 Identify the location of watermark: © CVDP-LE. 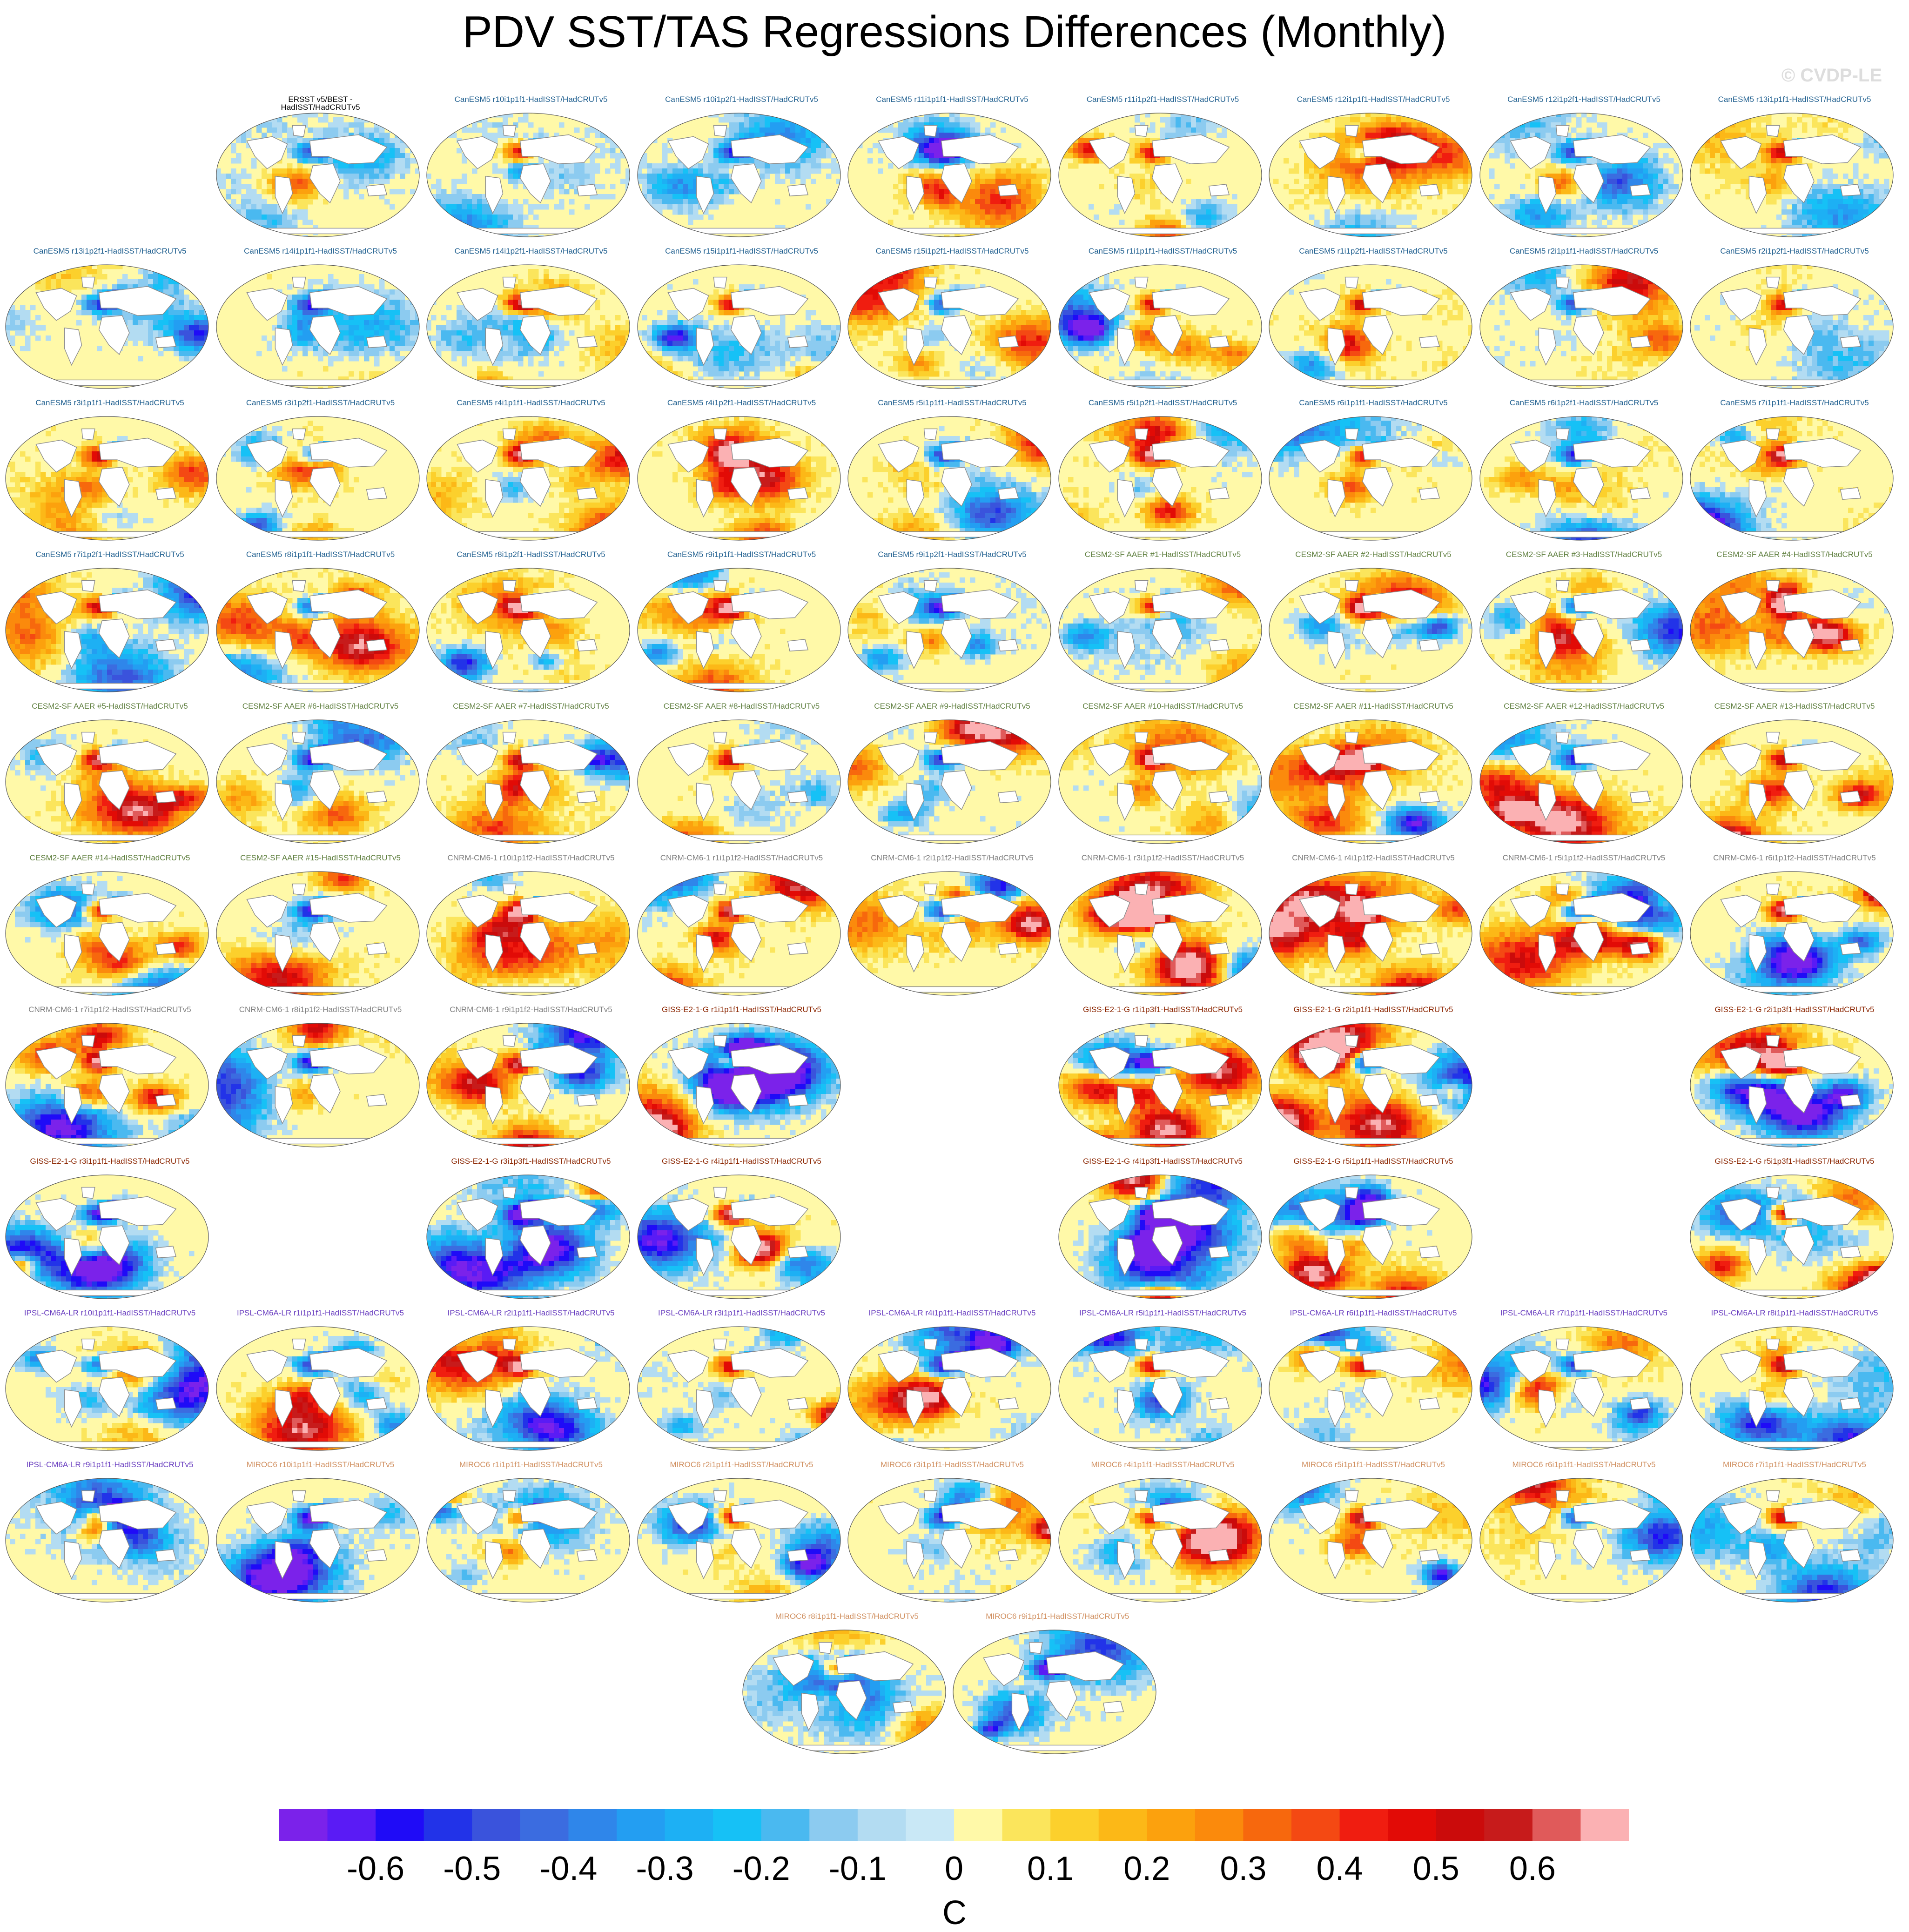
(1831, 75).